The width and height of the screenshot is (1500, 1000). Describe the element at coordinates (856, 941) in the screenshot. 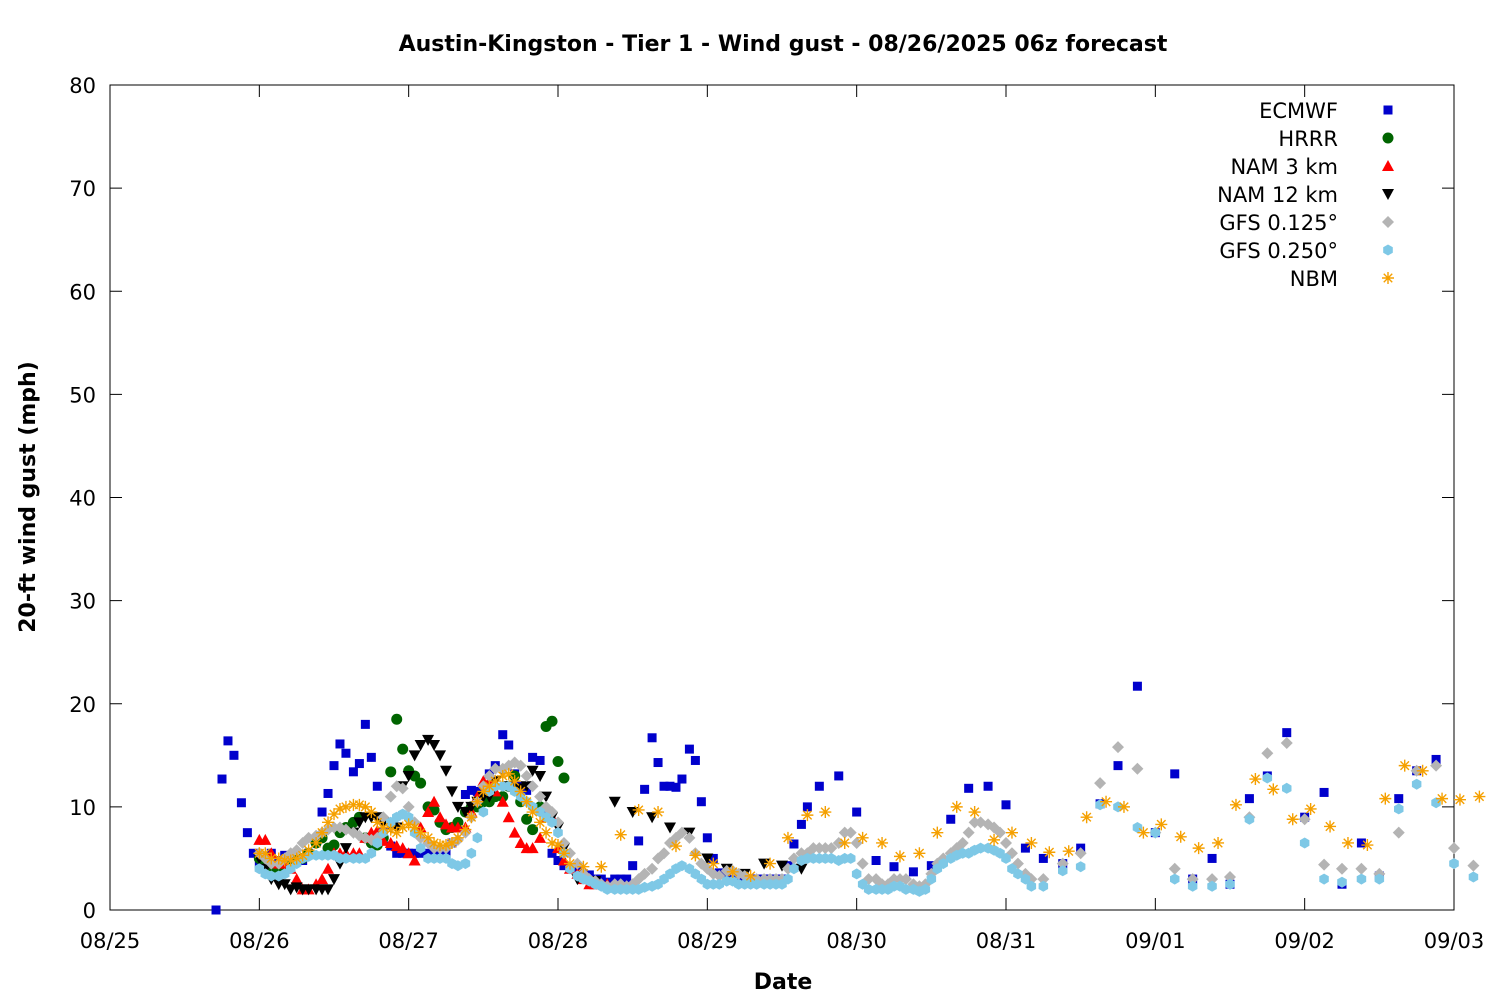

I see `x-tick-label: 08/30` at that location.